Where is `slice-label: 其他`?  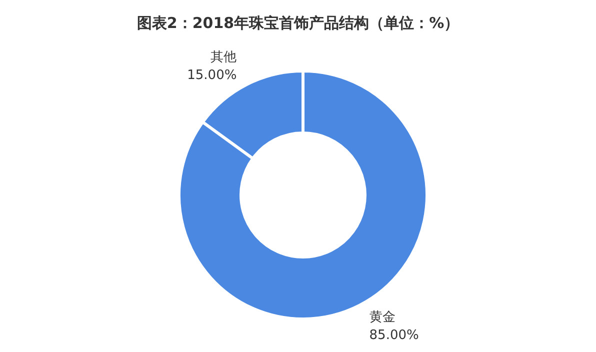 slice-label: 其他 is located at coordinates (223, 57).